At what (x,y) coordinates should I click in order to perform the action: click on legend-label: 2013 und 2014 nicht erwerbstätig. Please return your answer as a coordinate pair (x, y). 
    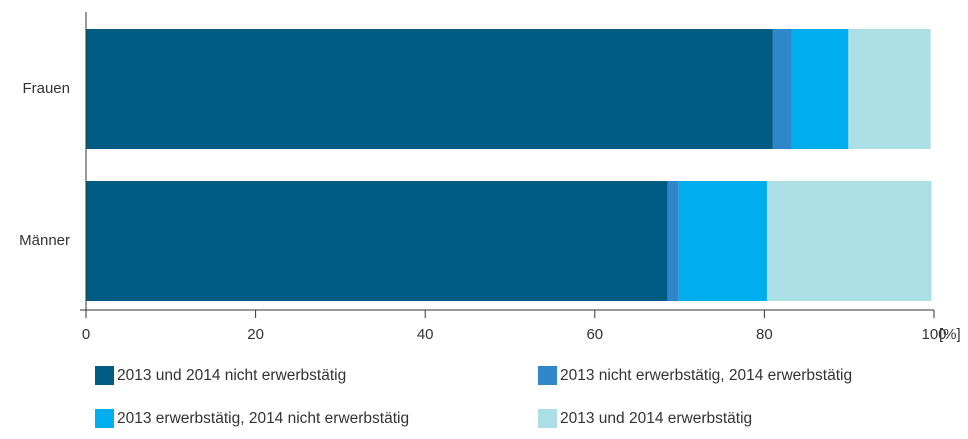
    Looking at the image, I should click on (231, 375).